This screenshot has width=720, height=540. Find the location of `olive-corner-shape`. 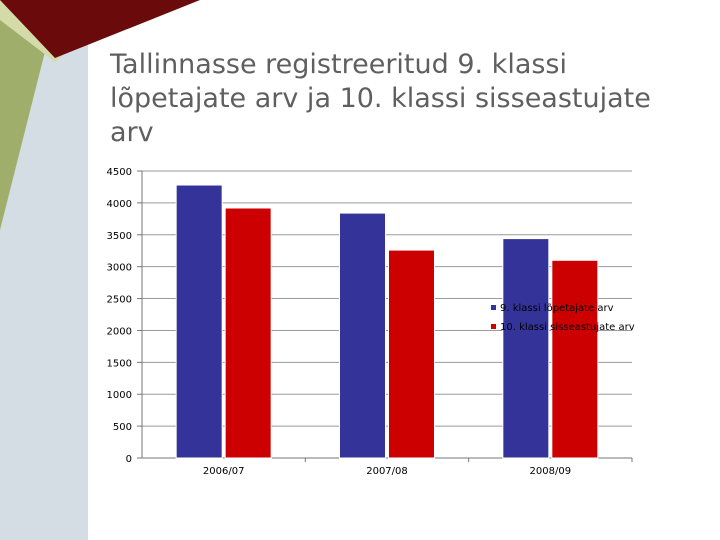

olive-corner-shape is located at coordinates (29, 115).